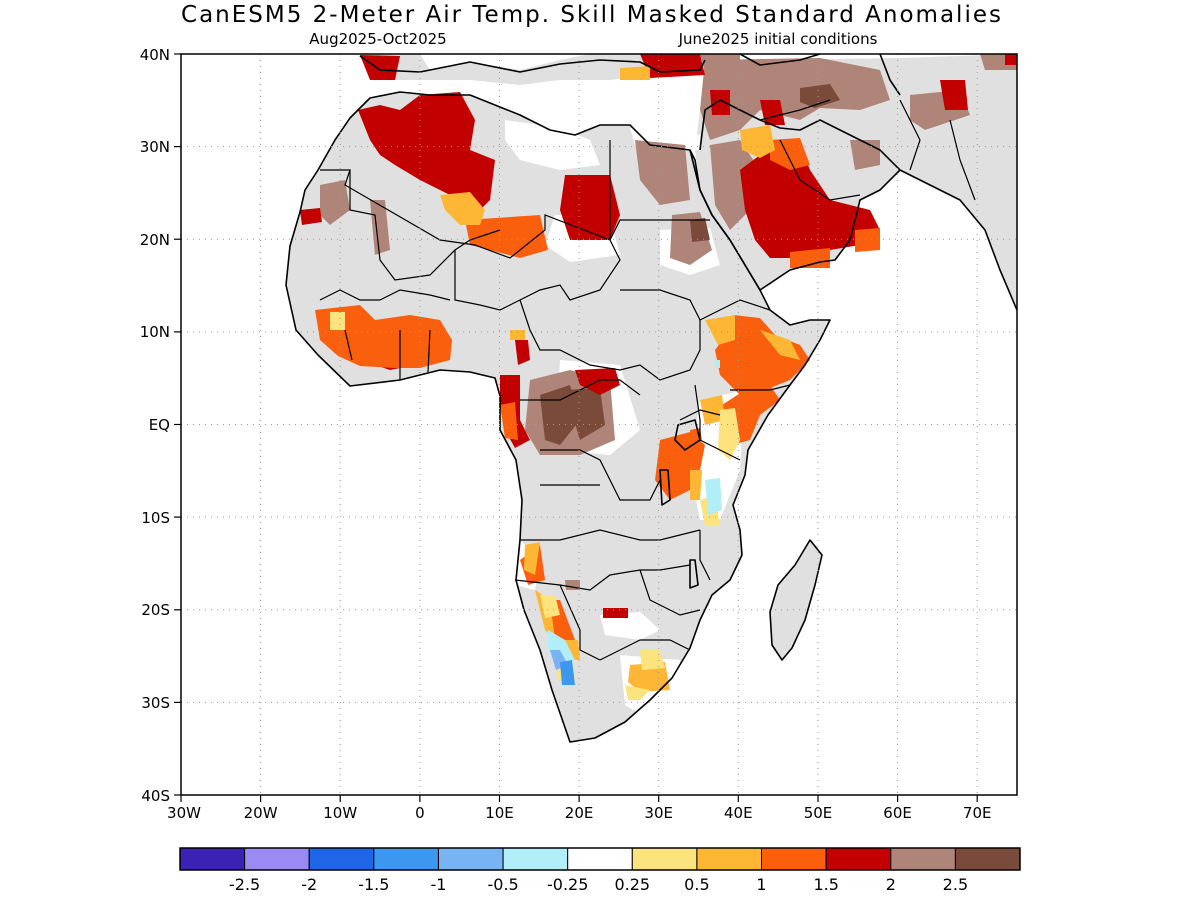 The image size is (1200, 900). Describe the element at coordinates (579, 798) in the screenshot. I see `lon-axis` at that location.